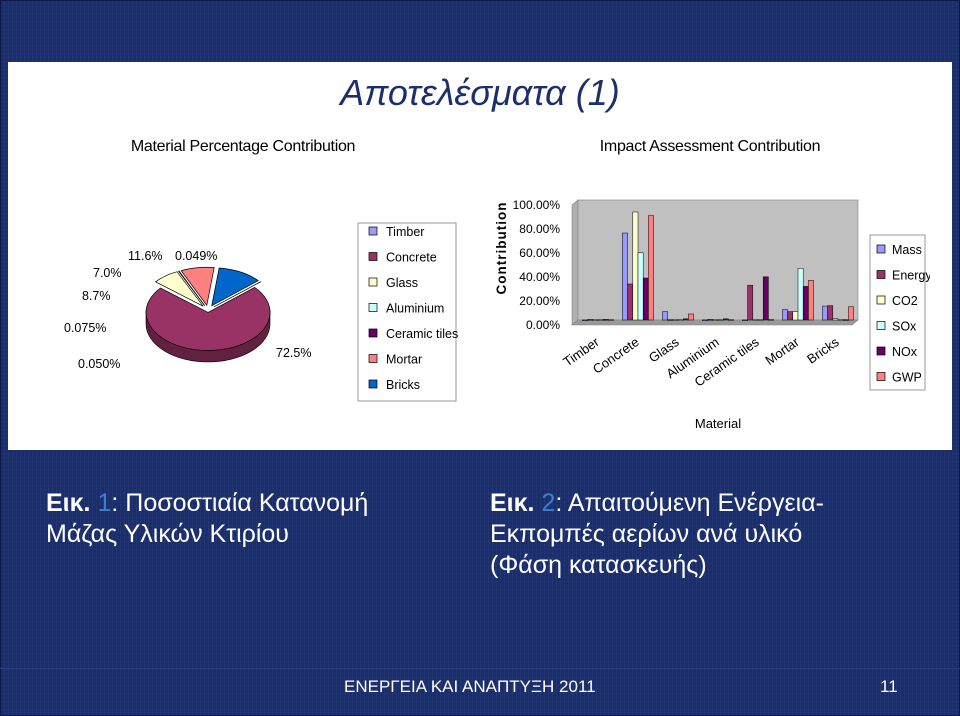 The height and width of the screenshot is (716, 960). I want to click on bar-energy-aluminium, so click(710, 320).